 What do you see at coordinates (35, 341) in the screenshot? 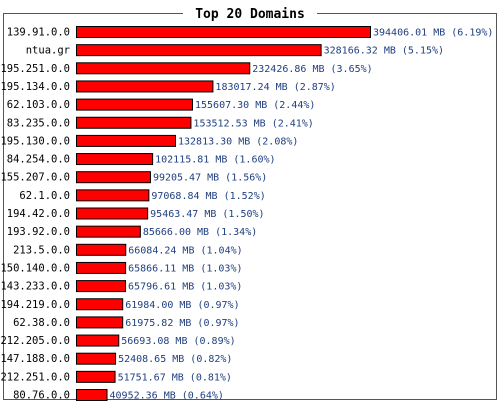
I see `category-label: 212.205.0.0` at bounding box center [35, 341].